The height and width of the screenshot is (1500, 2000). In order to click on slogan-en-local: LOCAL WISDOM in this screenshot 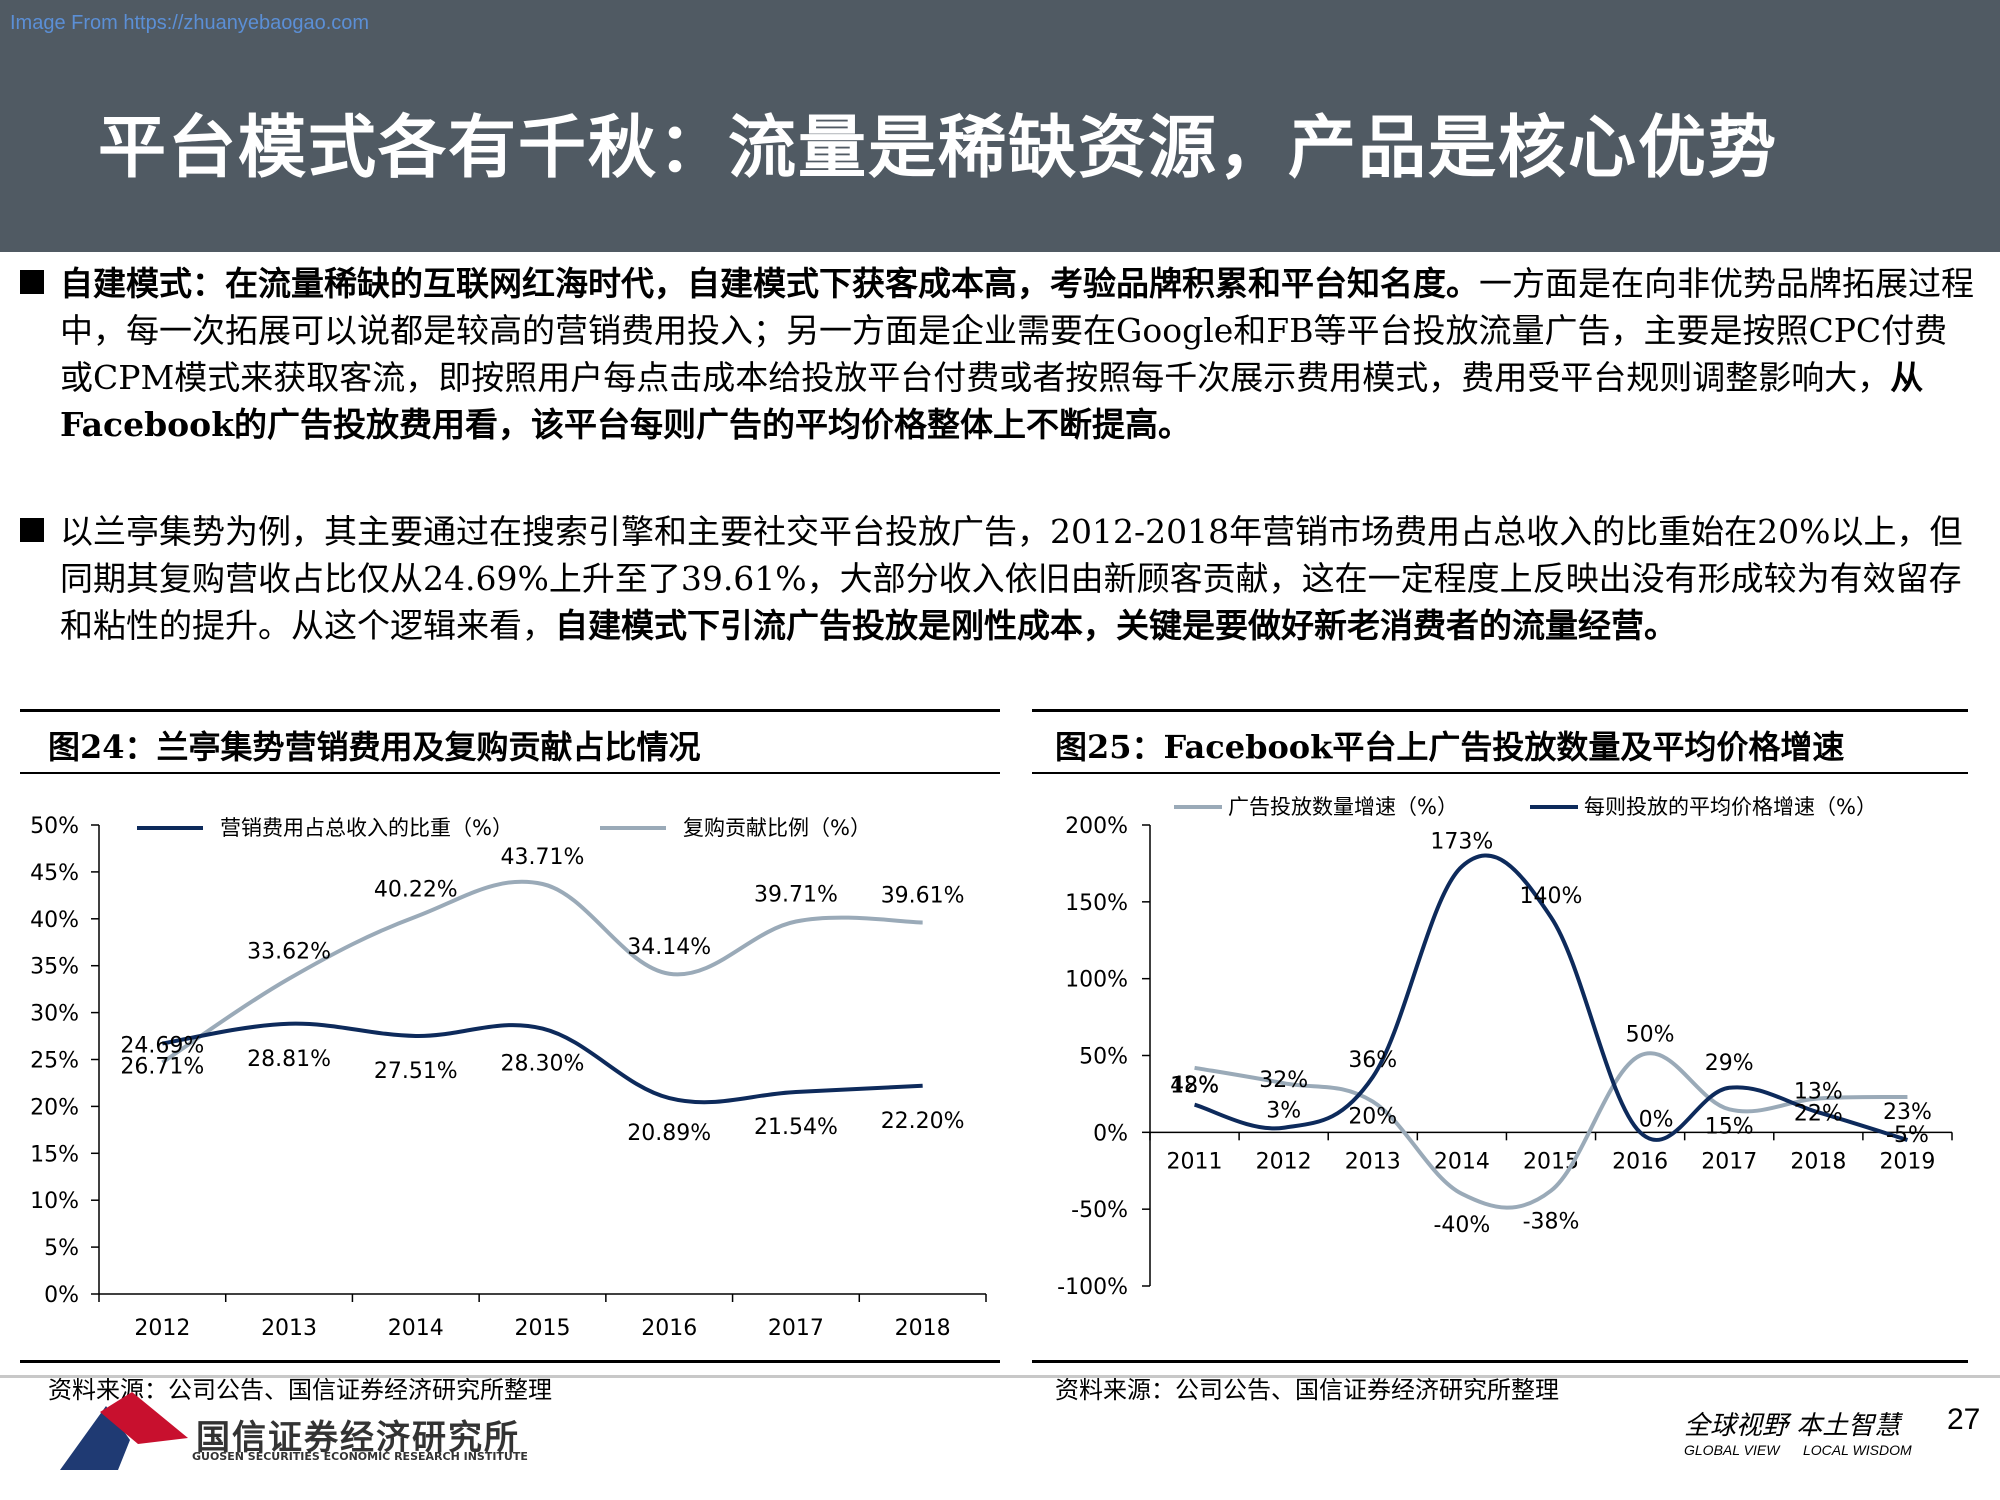, I will do `click(1857, 1450)`.